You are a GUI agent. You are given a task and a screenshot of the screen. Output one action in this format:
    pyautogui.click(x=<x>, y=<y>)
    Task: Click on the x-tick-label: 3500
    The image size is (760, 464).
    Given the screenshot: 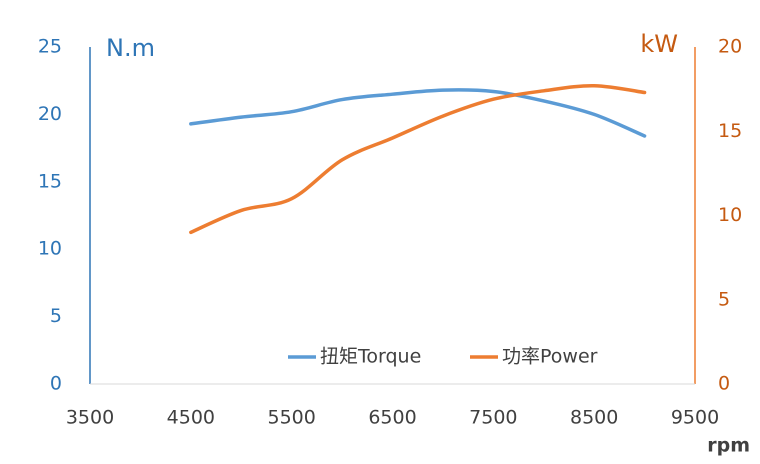 What is the action you would take?
    pyautogui.click(x=90, y=418)
    